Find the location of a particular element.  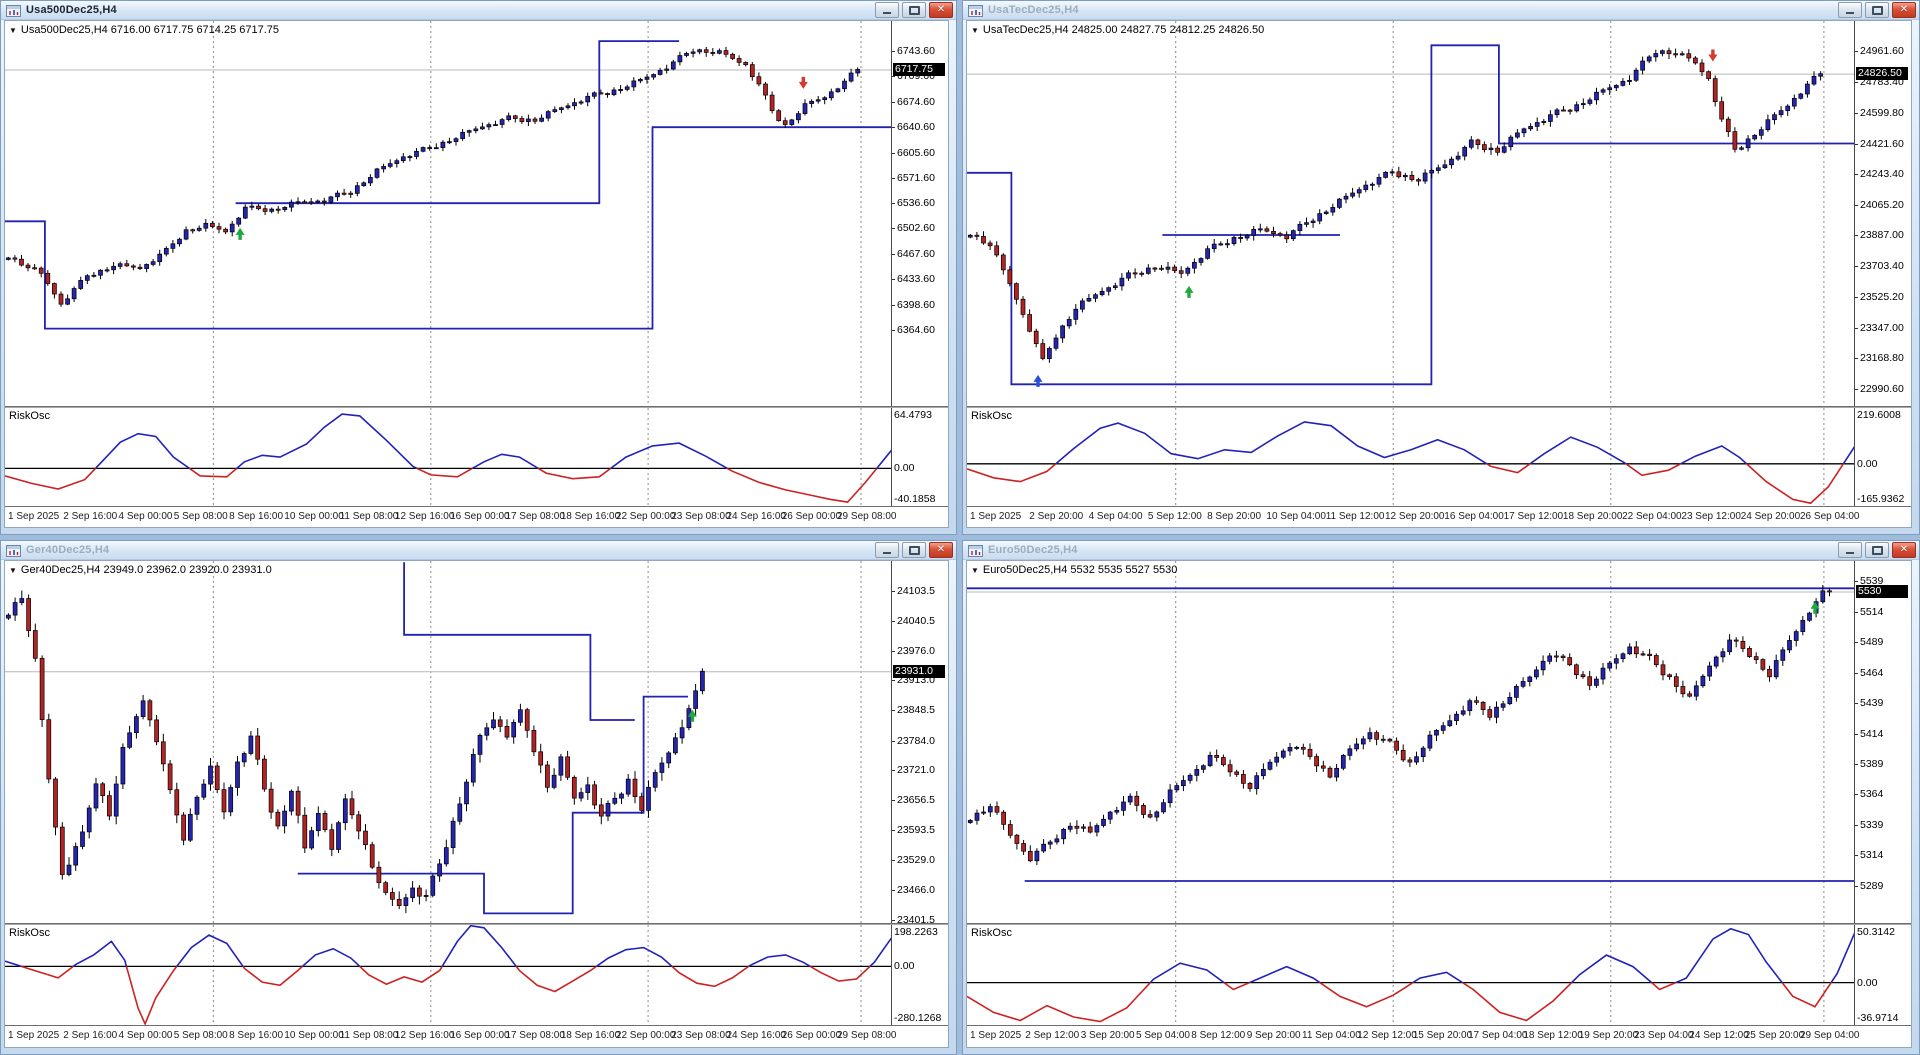

riskosc-pane: RiskOsc 198.2263 0.00 -280.1268 is located at coordinates (476, 975).